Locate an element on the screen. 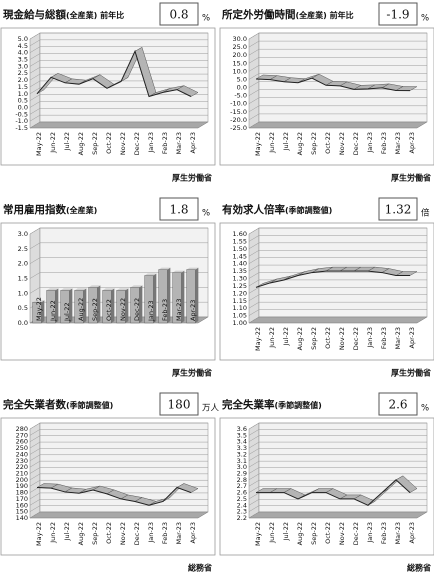  y-tick-label: 1.00 is located at coordinates (240, 323).